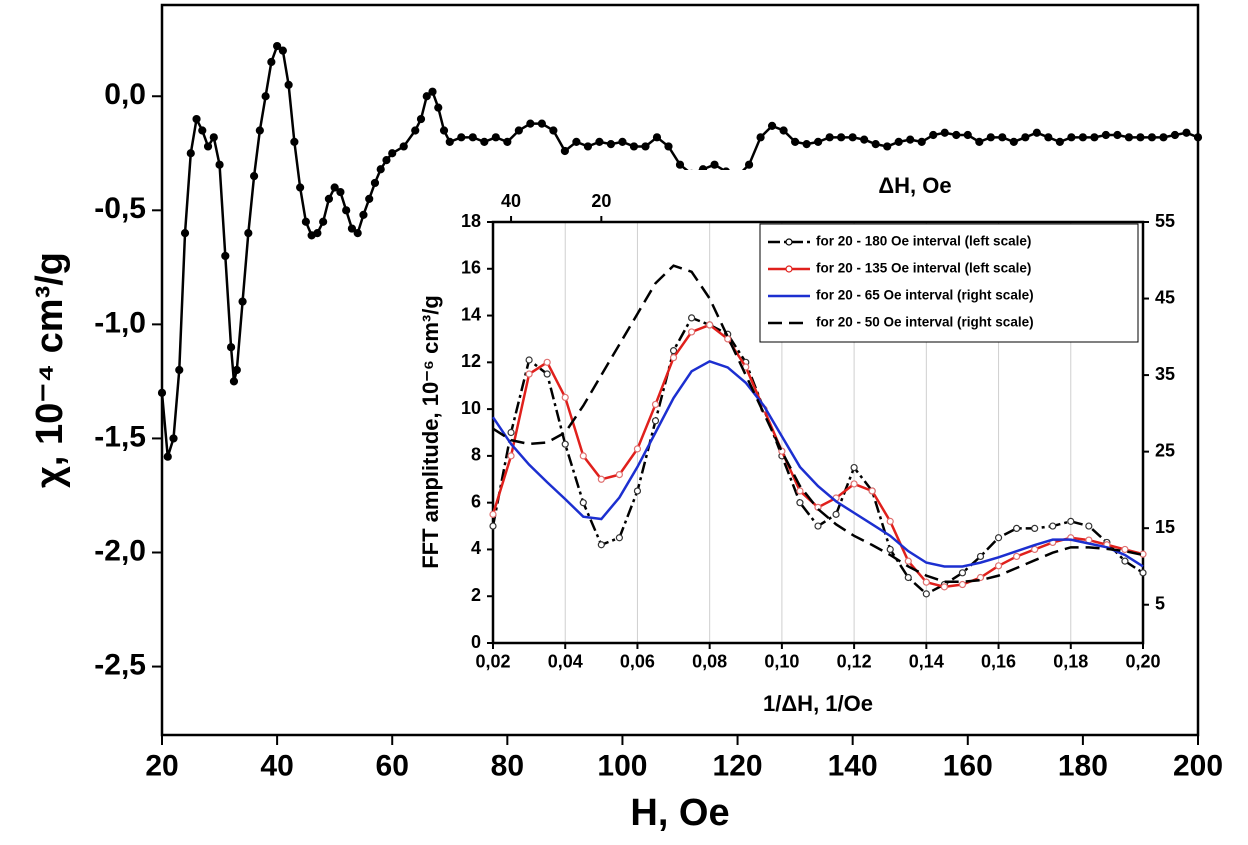  What do you see at coordinates (120, 322) in the screenshot?
I see `y-tick-label: -1,0` at bounding box center [120, 322].